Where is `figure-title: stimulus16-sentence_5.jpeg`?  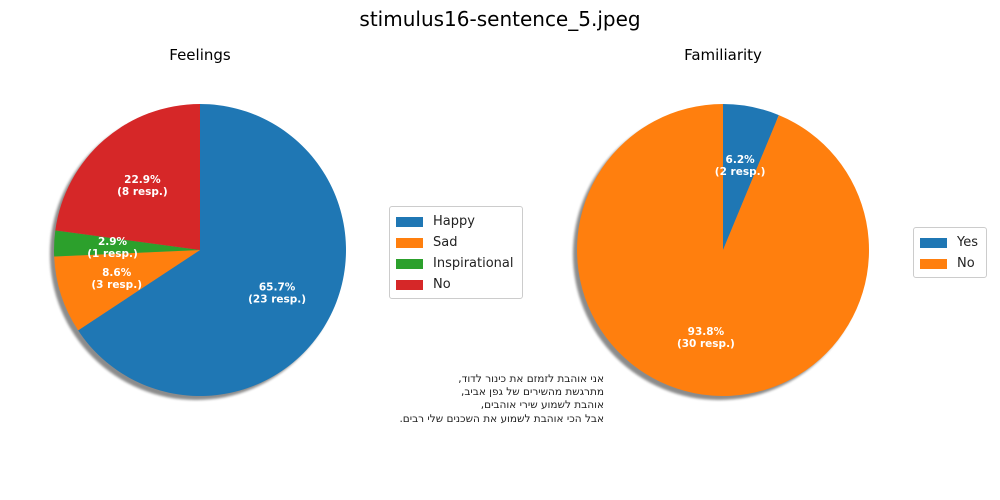 figure-title: stimulus16-sentence_5.jpeg is located at coordinates (499, 19).